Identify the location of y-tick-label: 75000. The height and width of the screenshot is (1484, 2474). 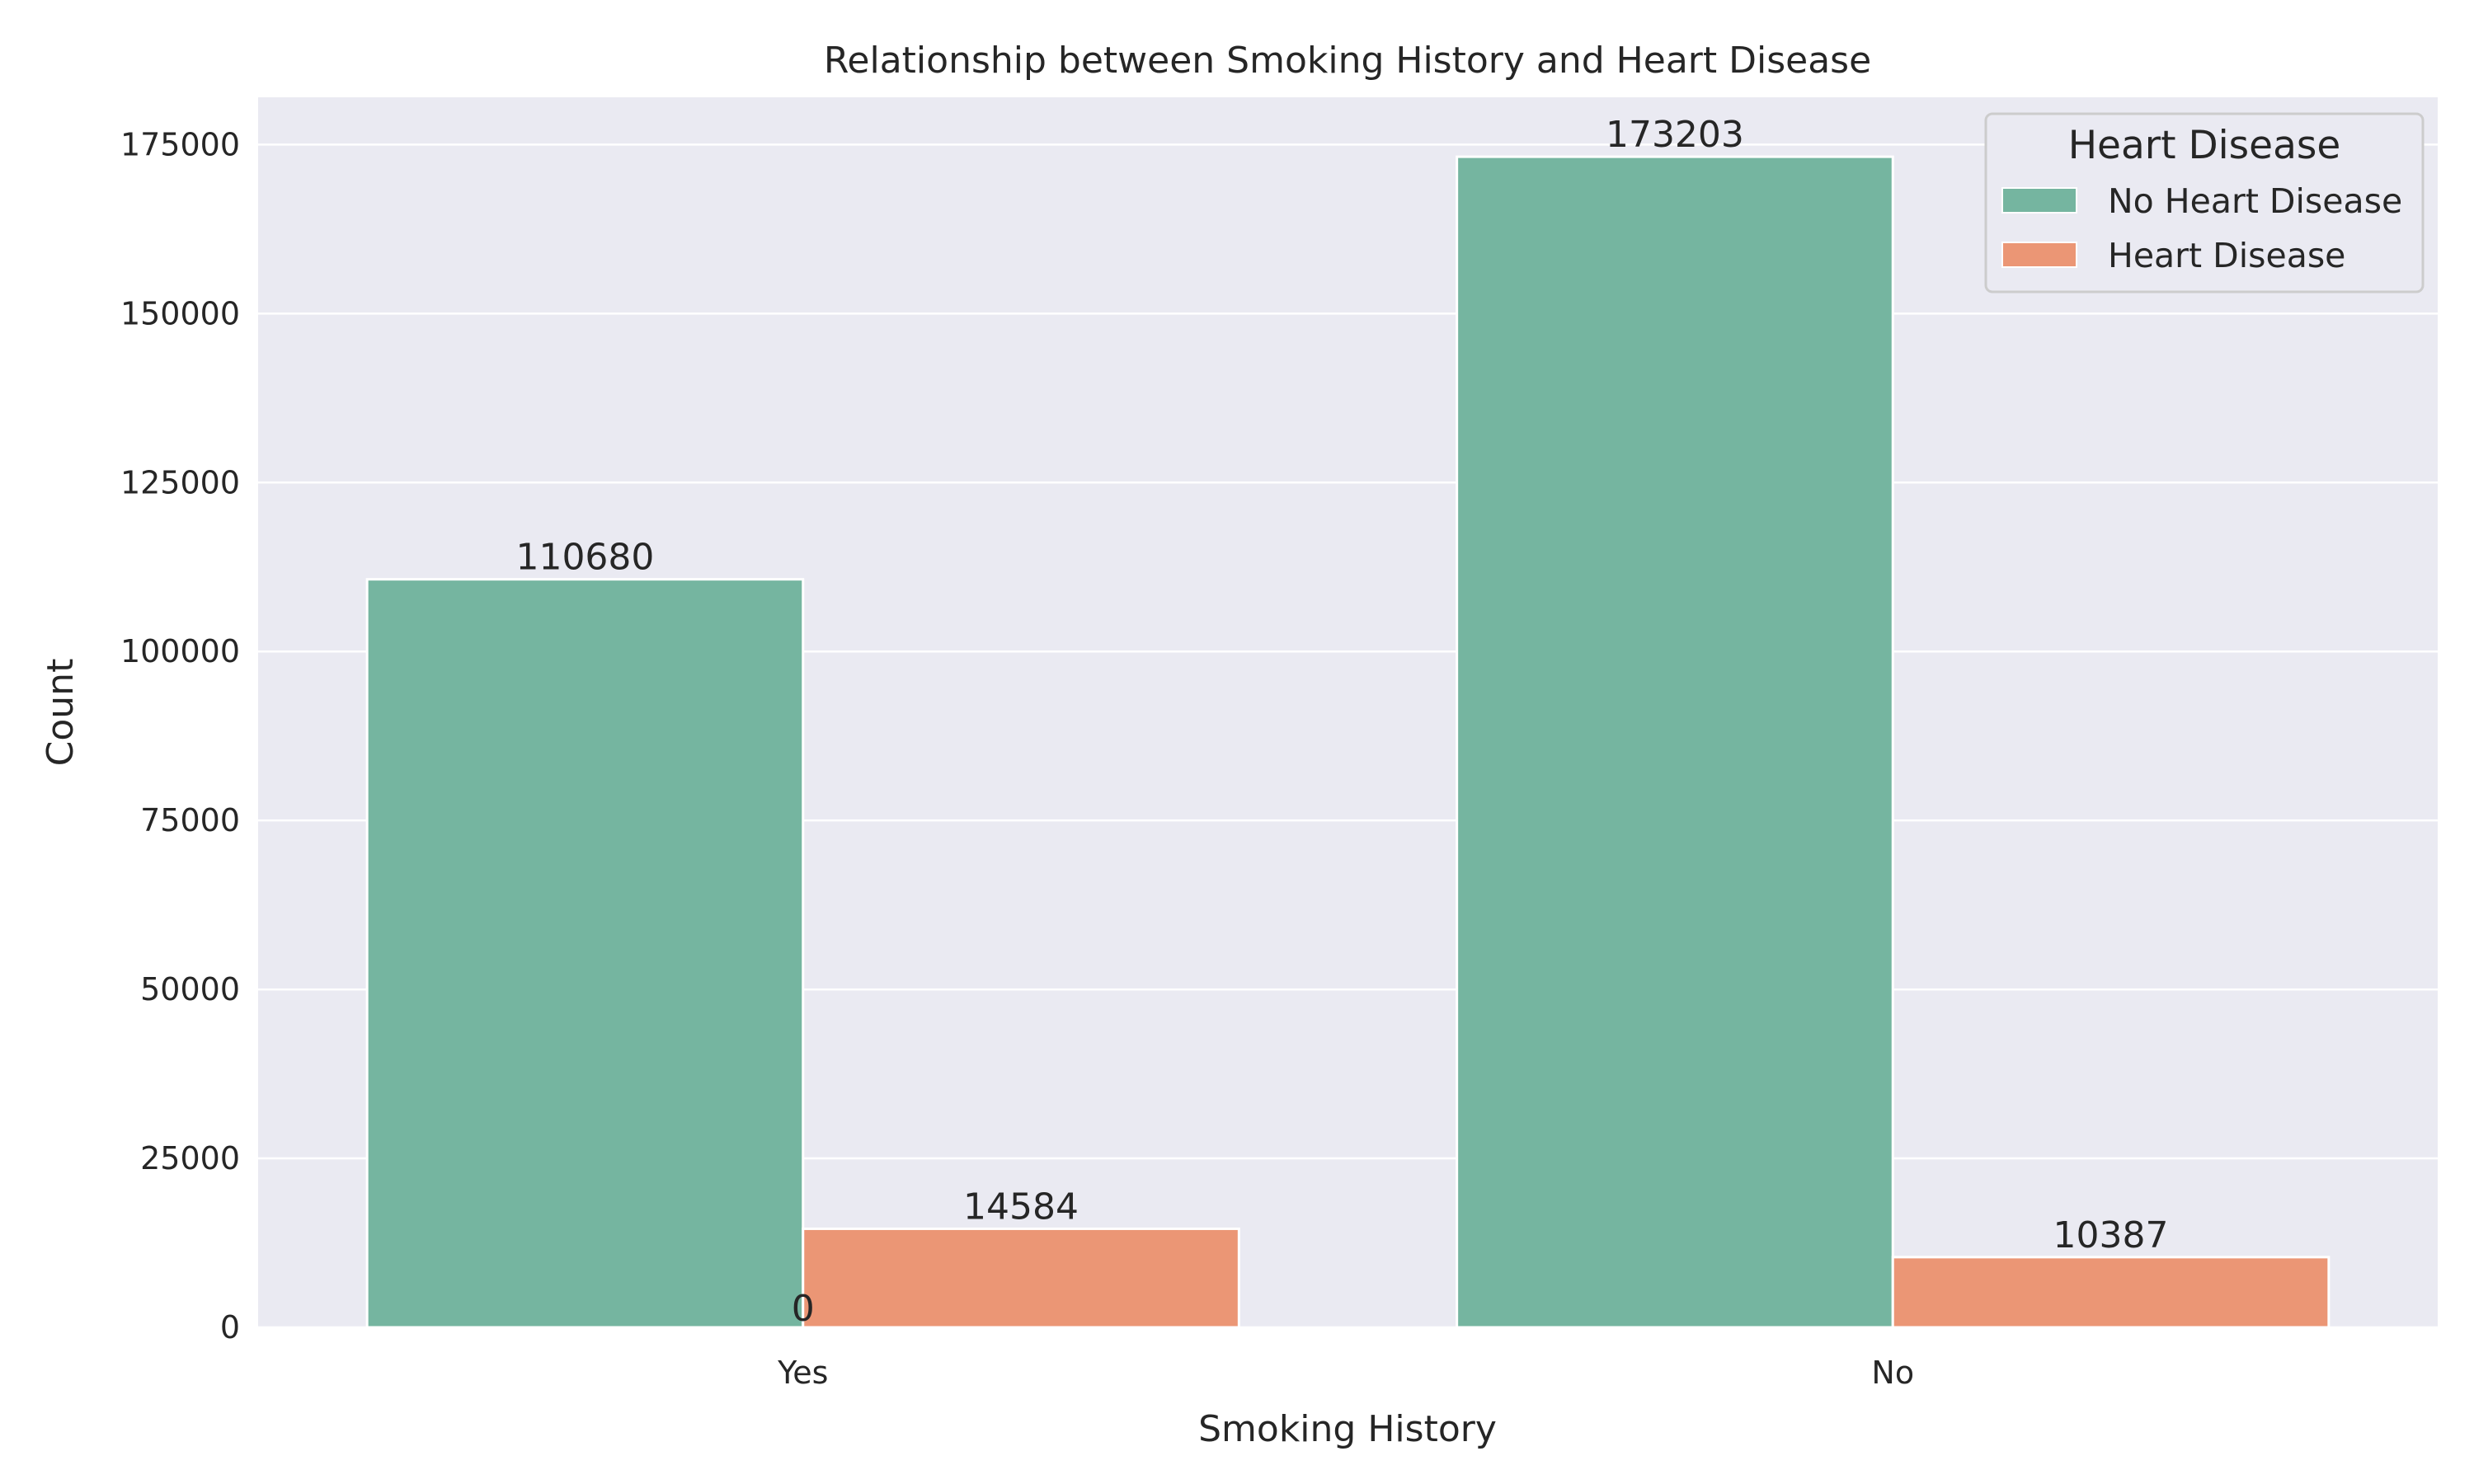
(190, 820).